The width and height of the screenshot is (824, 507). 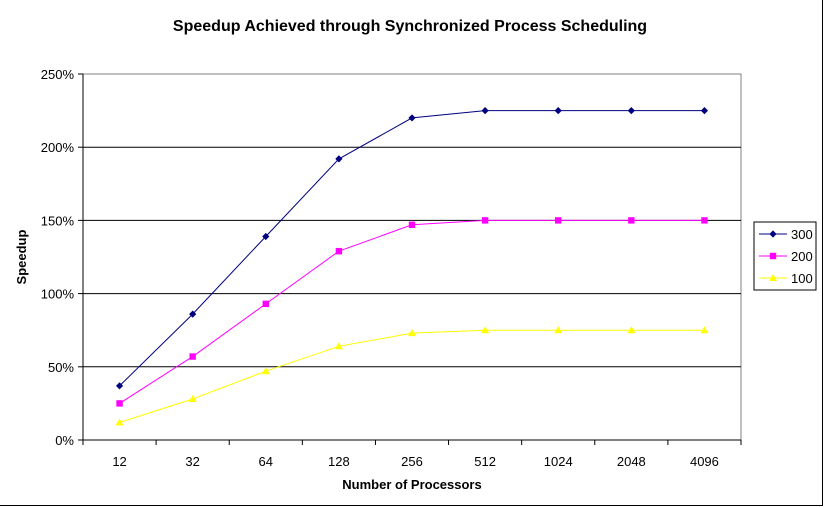 What do you see at coordinates (802, 278) in the screenshot?
I see `legend-label-100: 100` at bounding box center [802, 278].